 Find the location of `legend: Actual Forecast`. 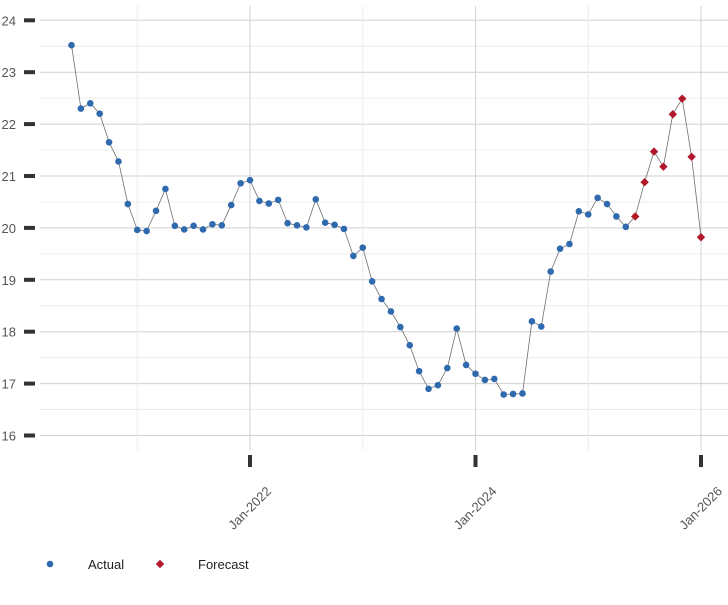

legend: Actual Forecast is located at coordinates (147, 564).